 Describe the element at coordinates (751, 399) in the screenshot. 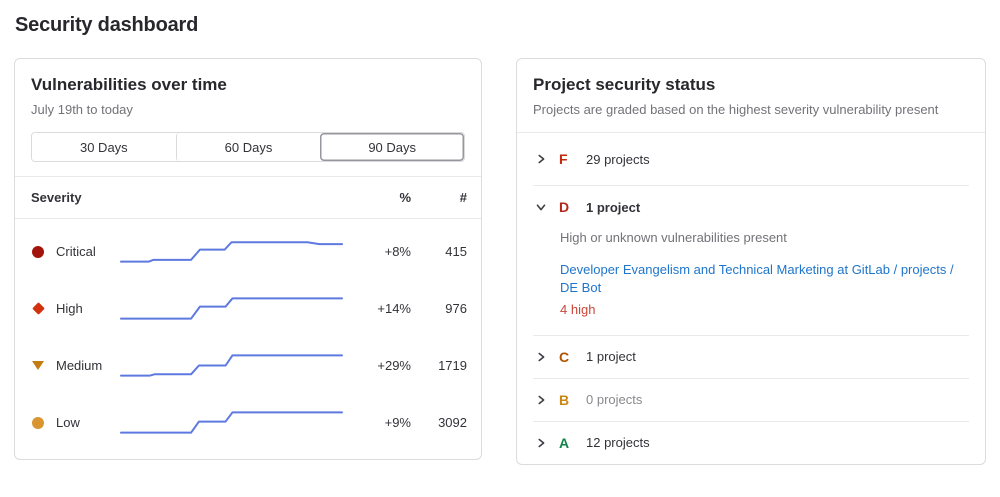

I see `grade-row-b: B 0 projects` at that location.